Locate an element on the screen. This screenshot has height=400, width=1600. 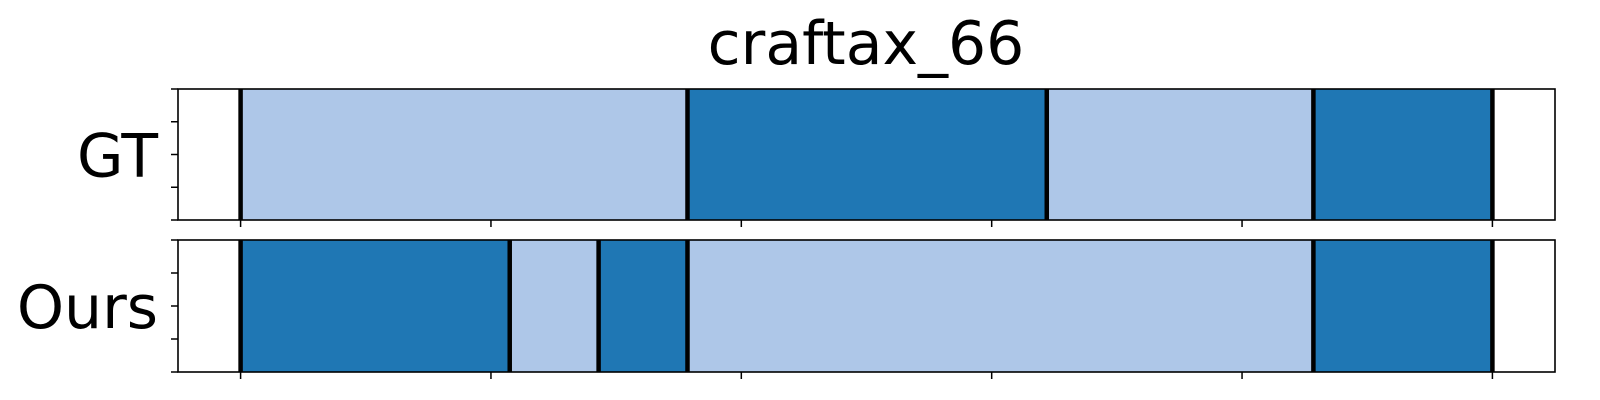
row-label-ours: Ours is located at coordinates (87, 308).